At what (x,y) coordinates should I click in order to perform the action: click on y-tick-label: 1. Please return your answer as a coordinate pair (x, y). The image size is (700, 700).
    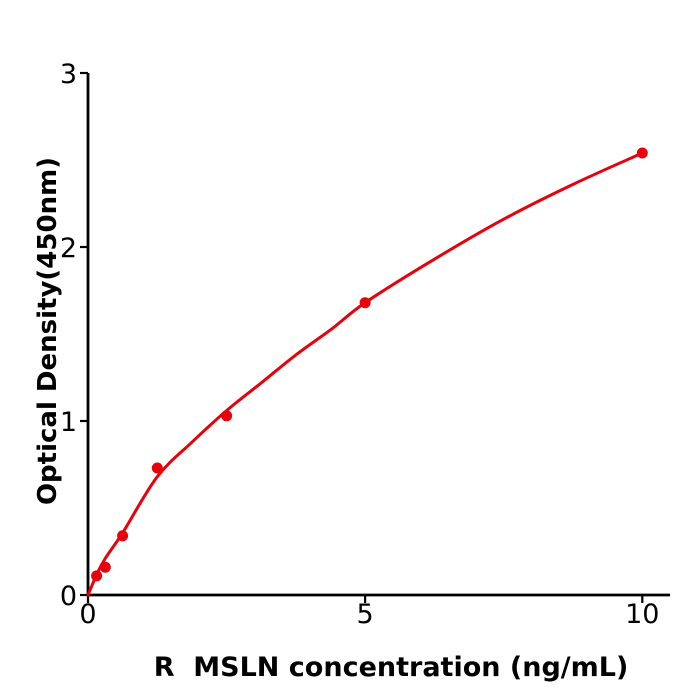
    Looking at the image, I should click on (68, 422).